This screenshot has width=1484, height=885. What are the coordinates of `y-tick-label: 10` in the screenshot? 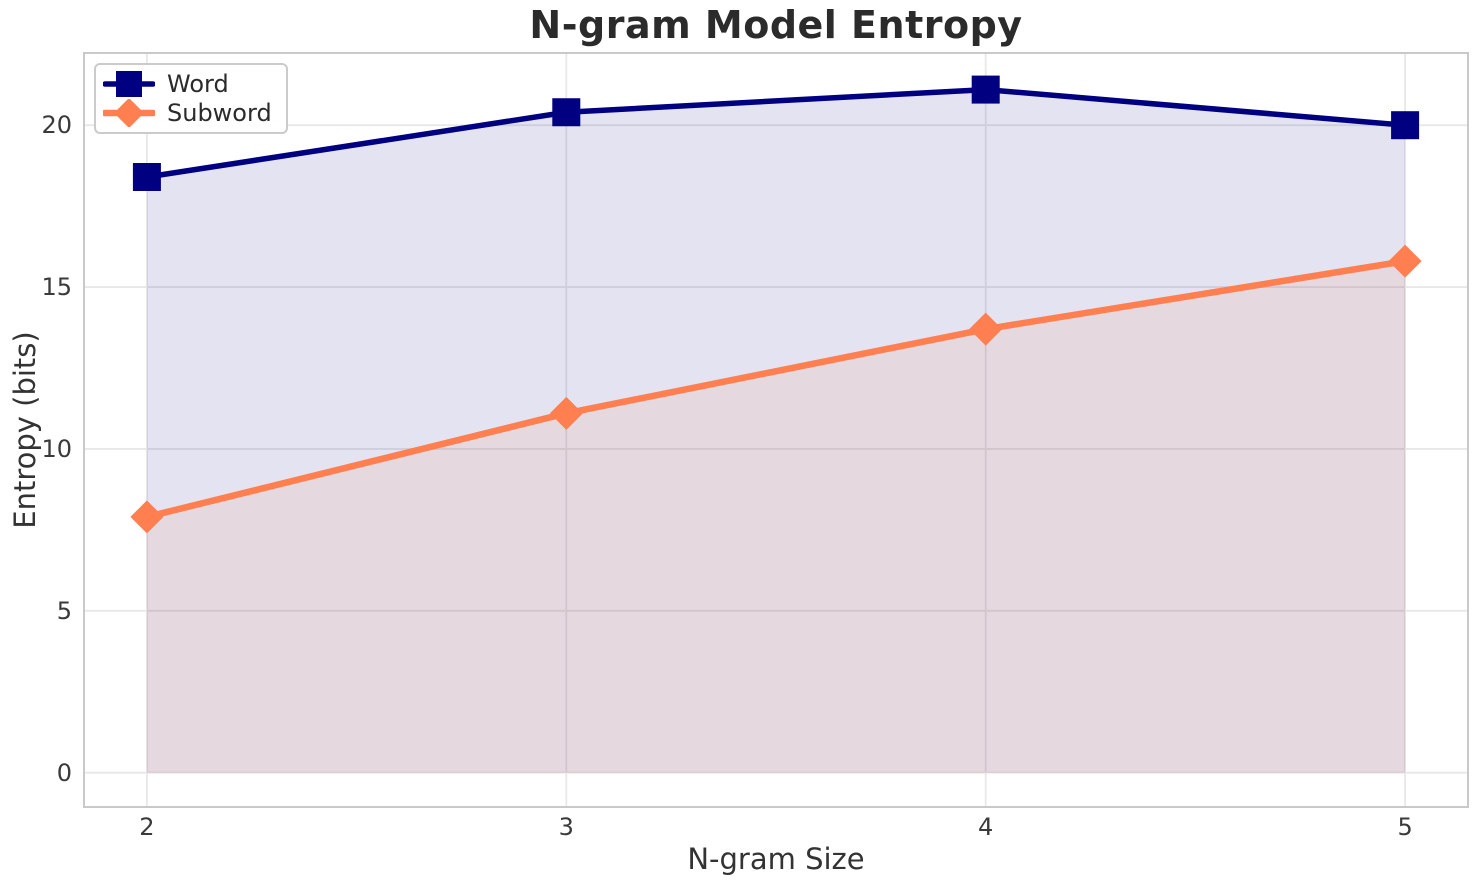 It's located at (56, 448).